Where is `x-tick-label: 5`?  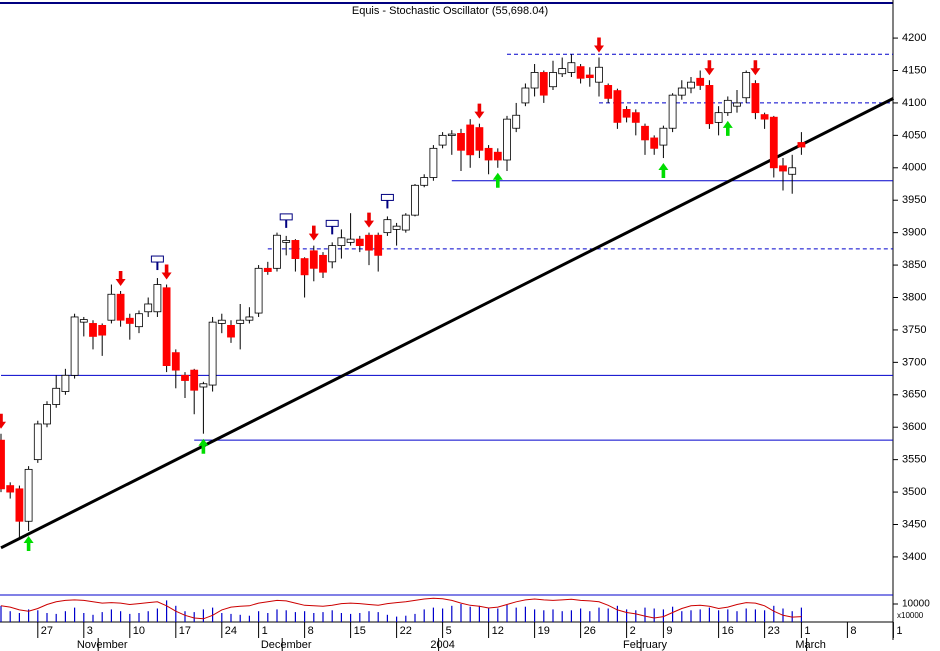 x-tick-label: 5 is located at coordinates (449, 631).